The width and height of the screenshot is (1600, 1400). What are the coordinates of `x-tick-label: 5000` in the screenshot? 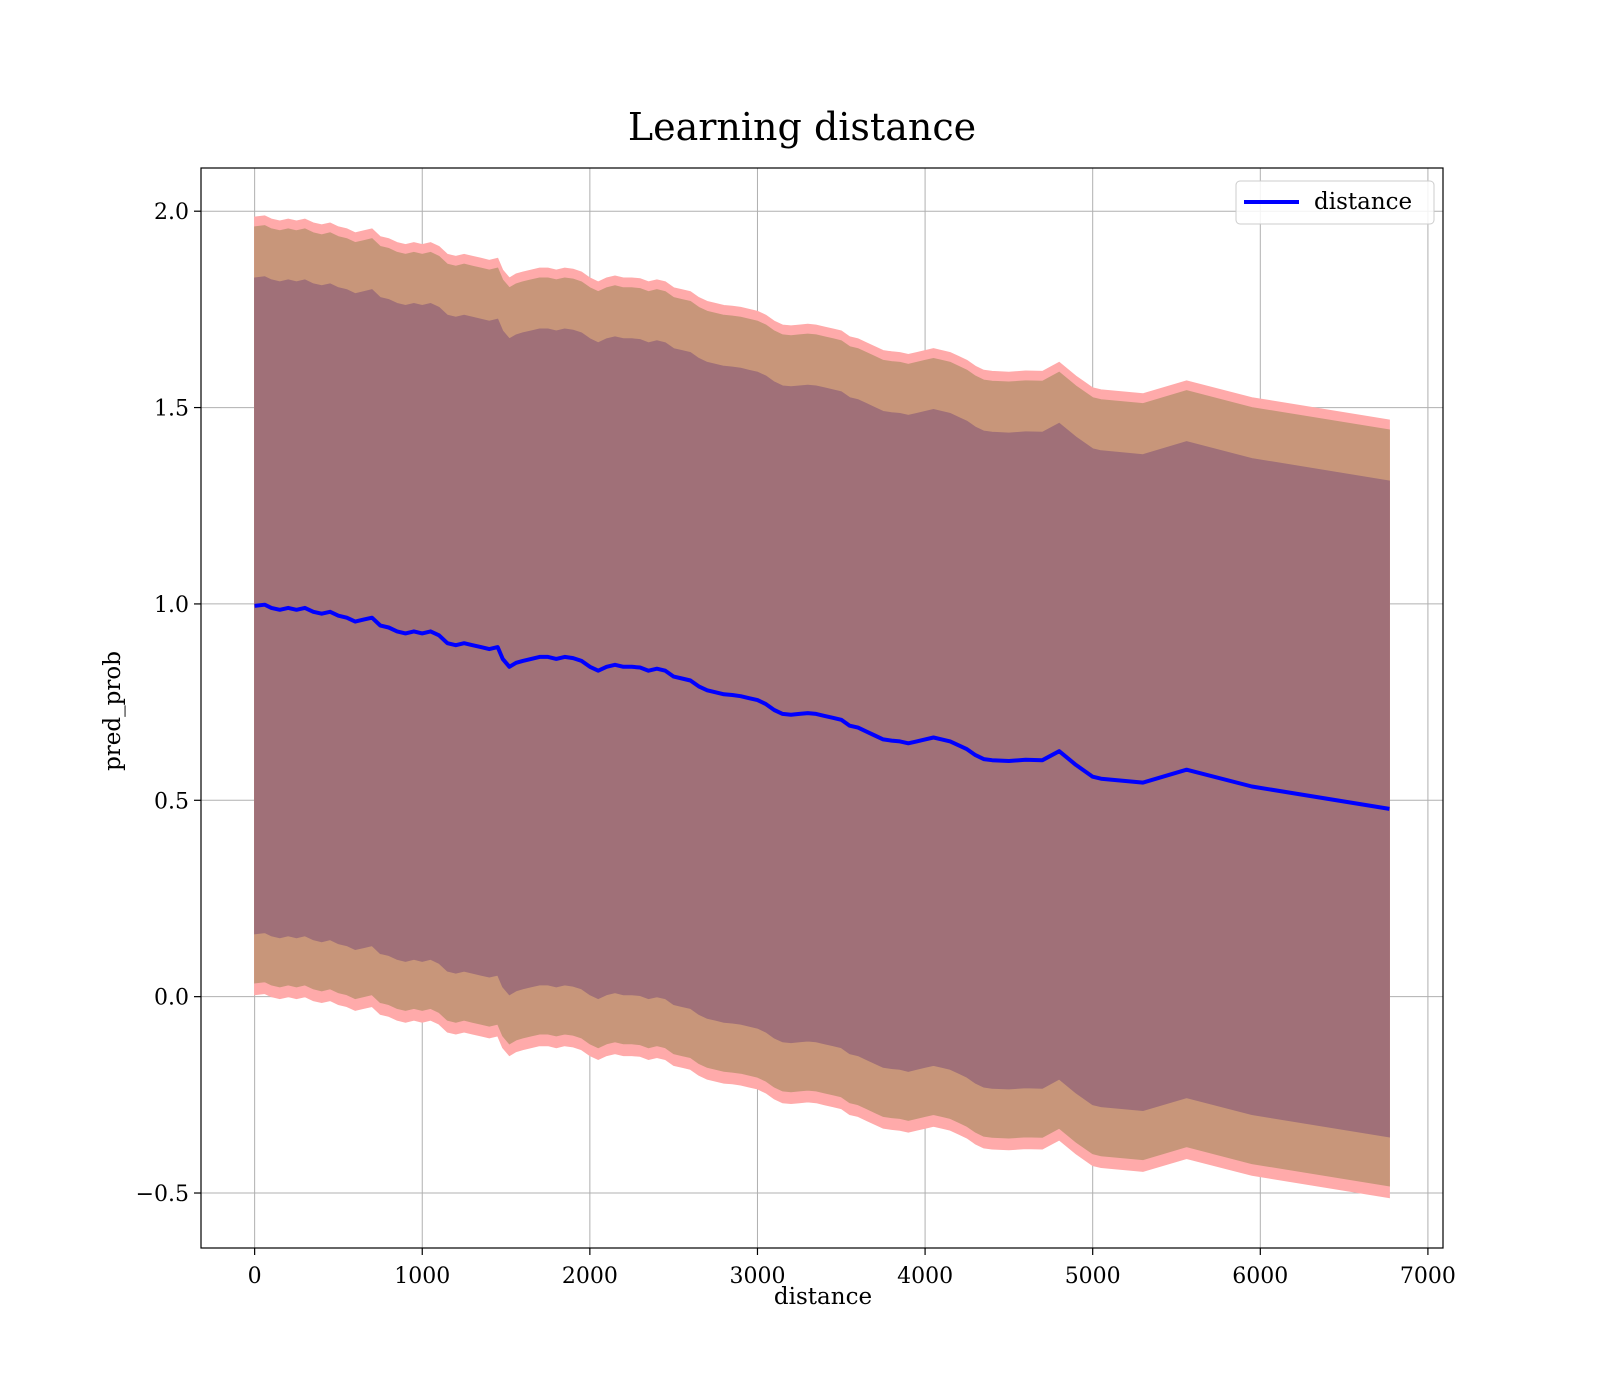 It's located at (1093, 1276).